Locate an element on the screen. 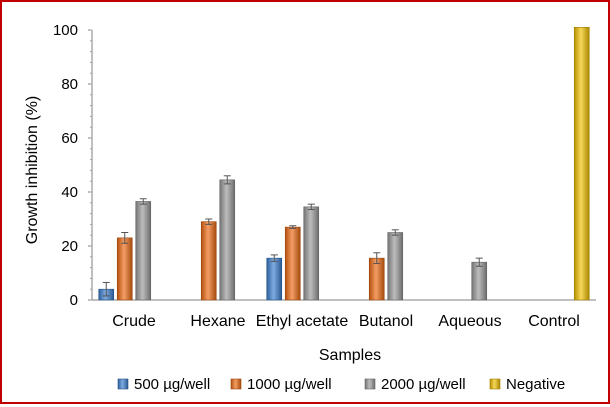 The width and height of the screenshot is (610, 407). x-tick-label: Ethyl acetate is located at coordinates (302, 321).